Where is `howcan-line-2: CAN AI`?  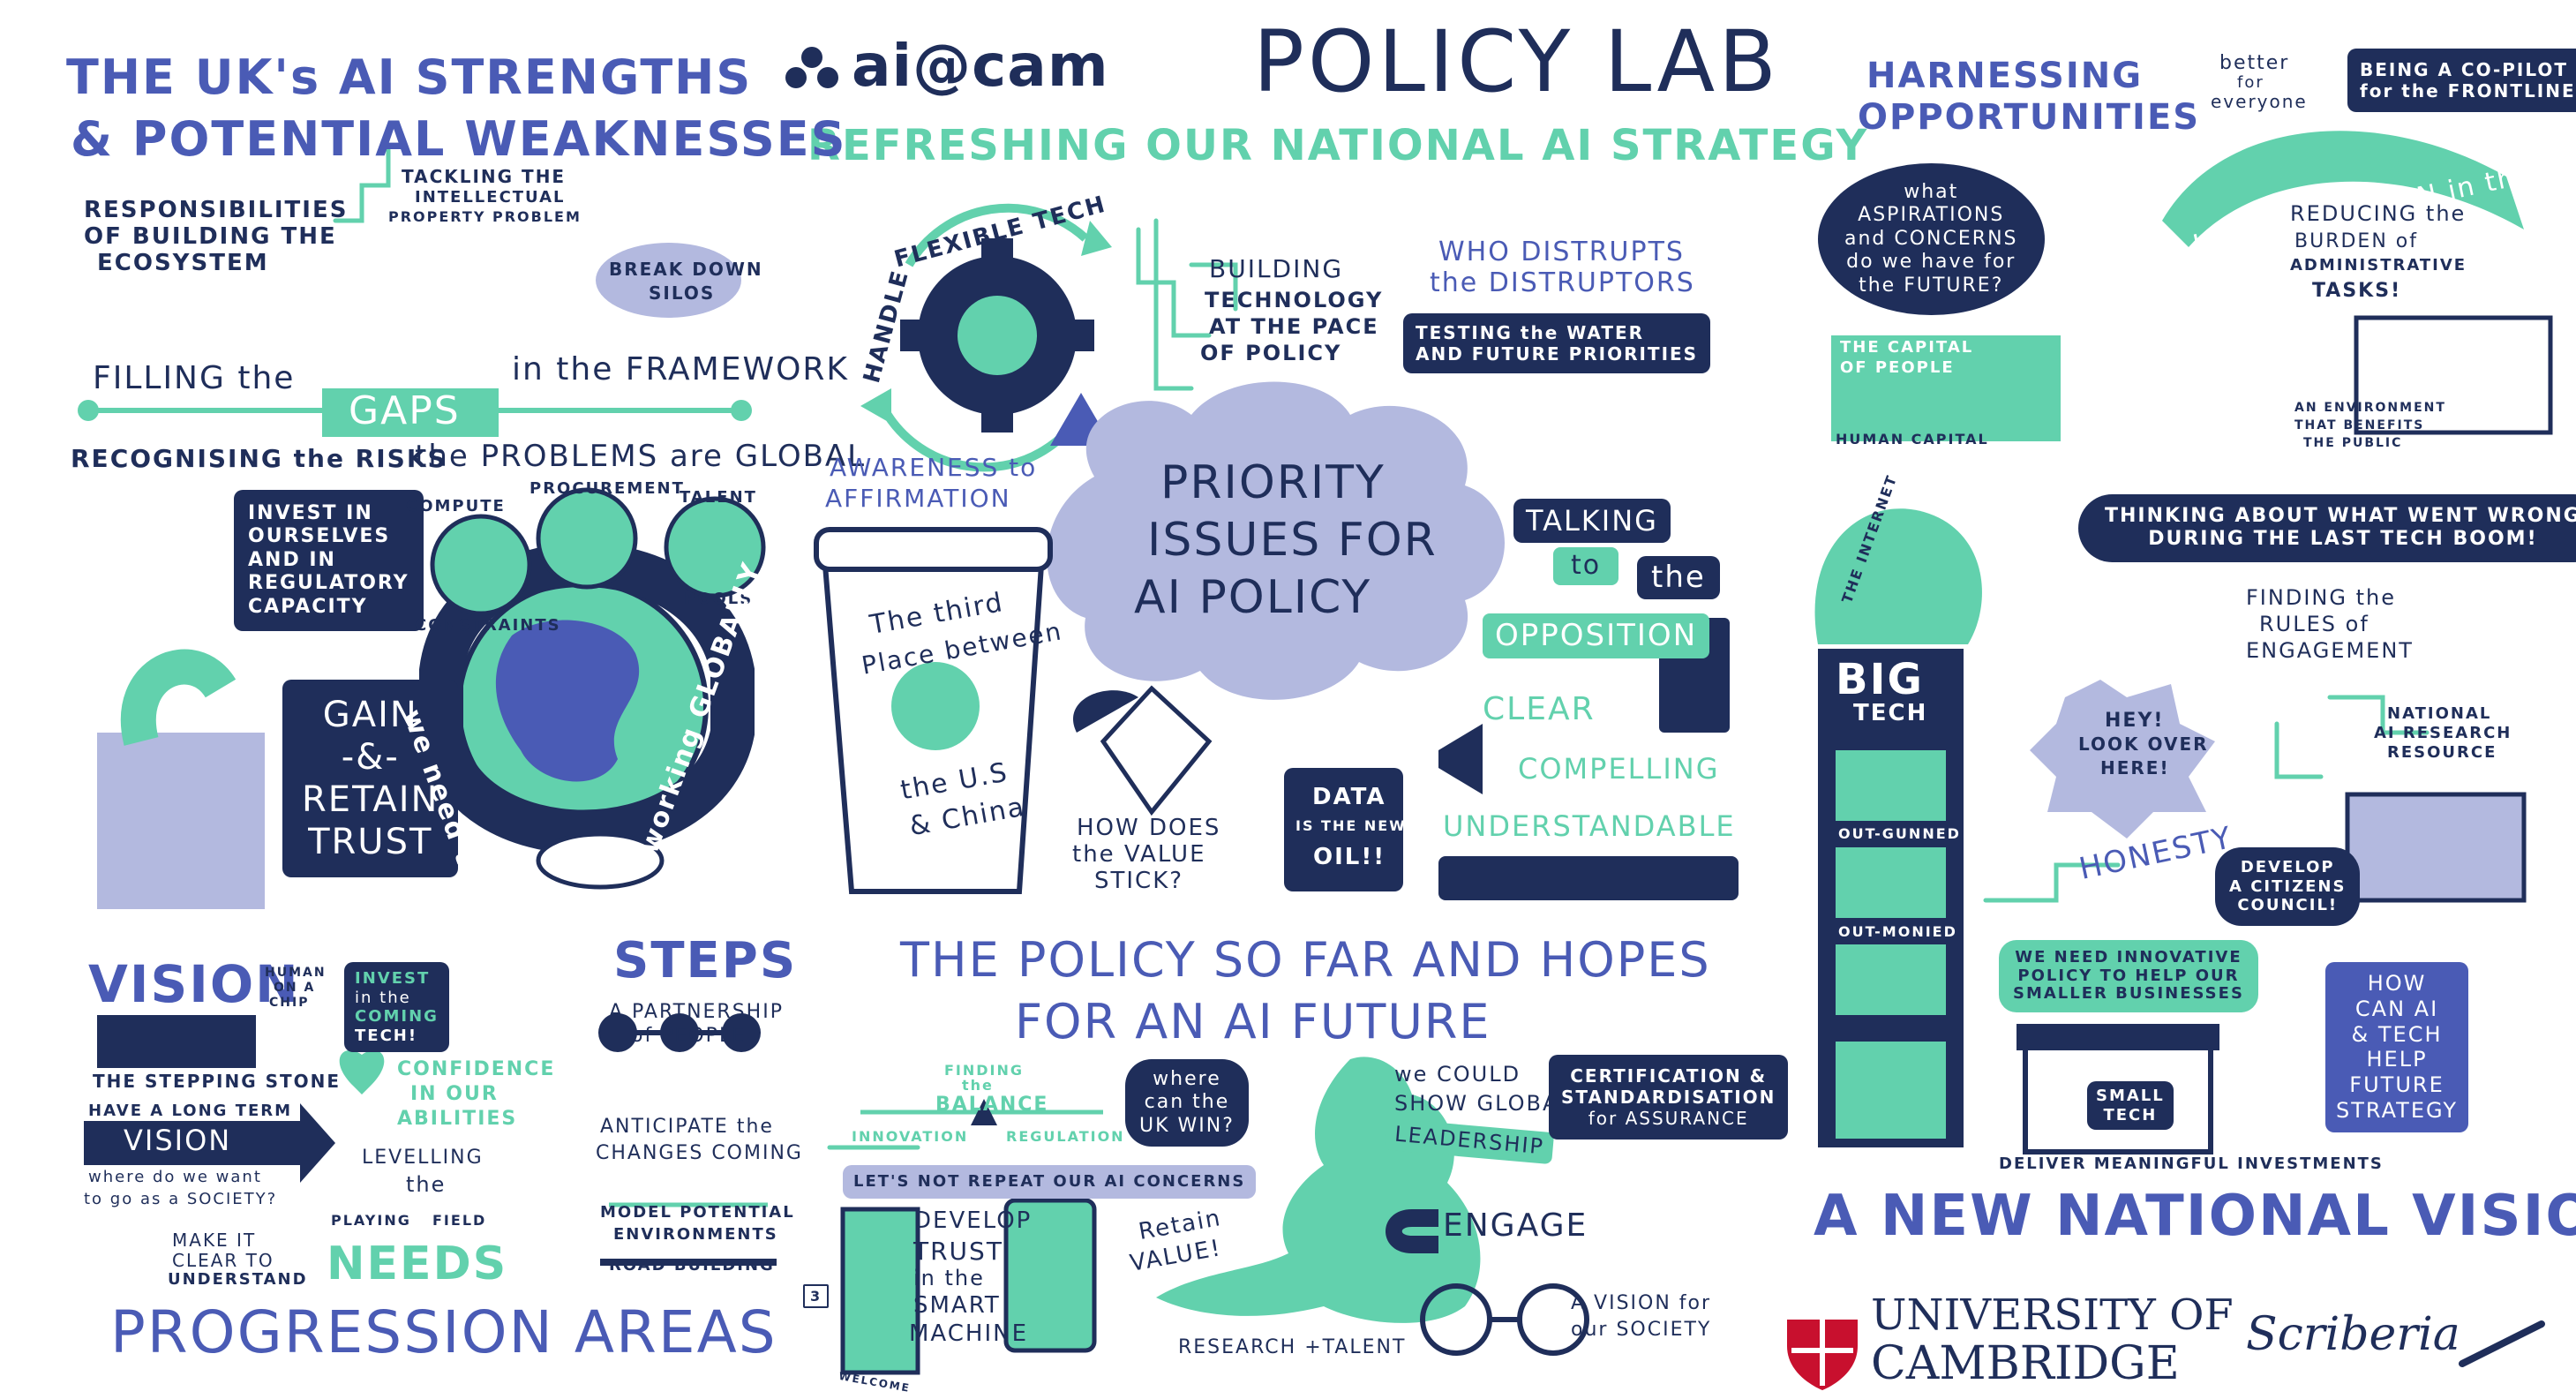 howcan-line-2: CAN AI is located at coordinates (2396, 1009).